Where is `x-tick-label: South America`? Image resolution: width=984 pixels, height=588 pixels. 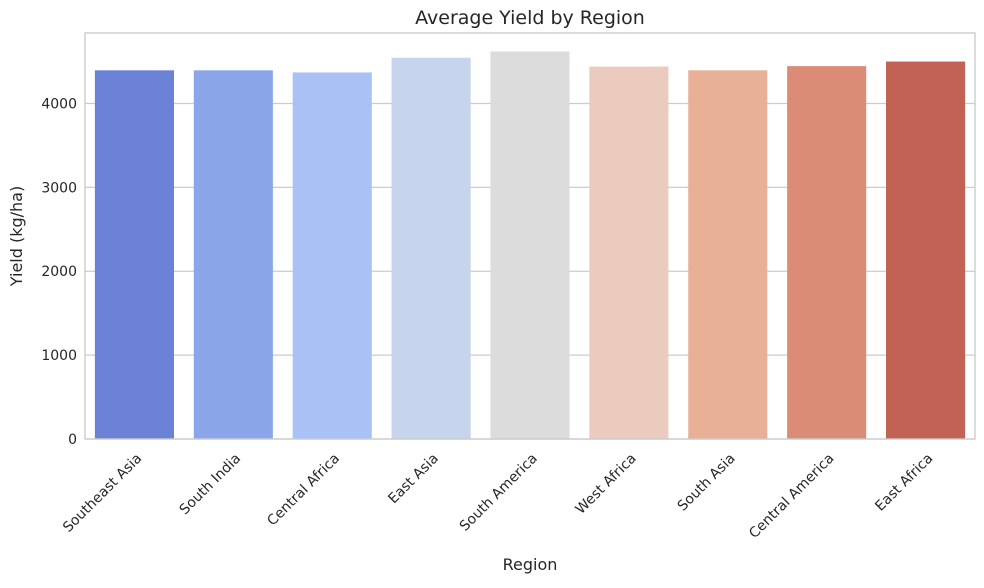 x-tick-label: South America is located at coordinates (499, 493).